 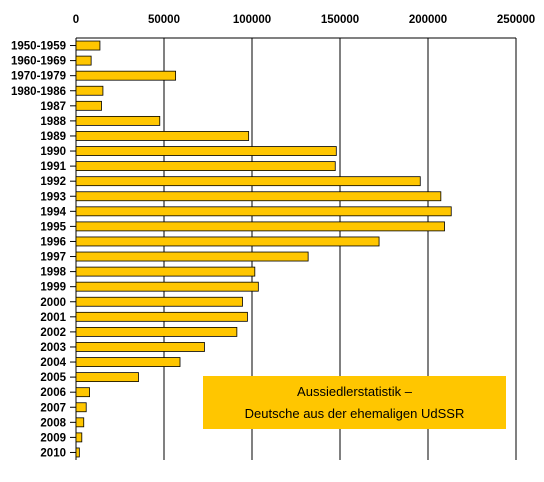 I want to click on category-label: 2007, so click(x=53, y=408).